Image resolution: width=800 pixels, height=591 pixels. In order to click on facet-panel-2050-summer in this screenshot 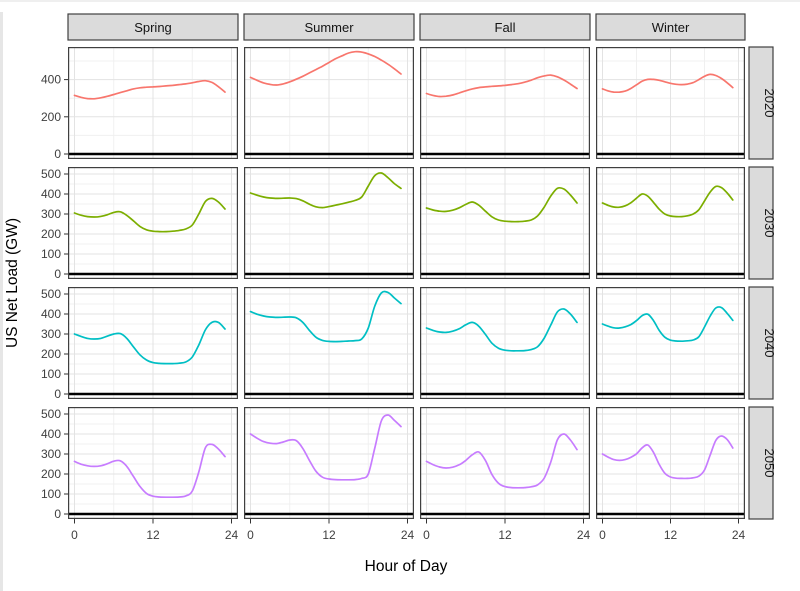, I will do `click(329, 463)`.